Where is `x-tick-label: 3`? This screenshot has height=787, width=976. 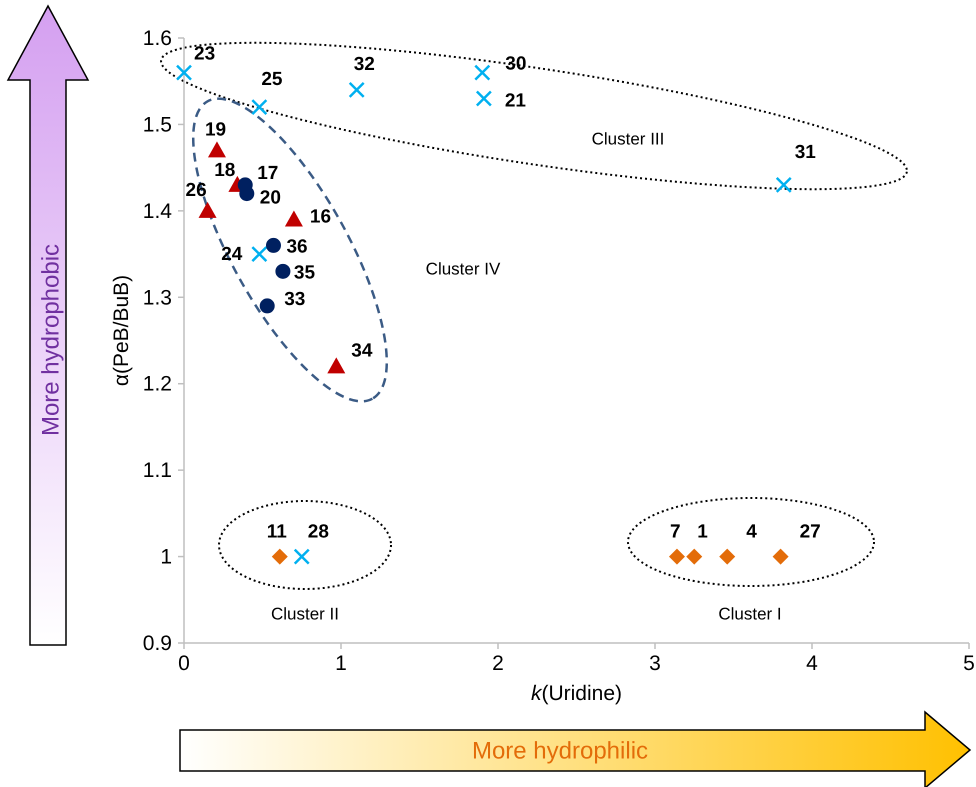
x-tick-label: 3 is located at coordinates (655, 663).